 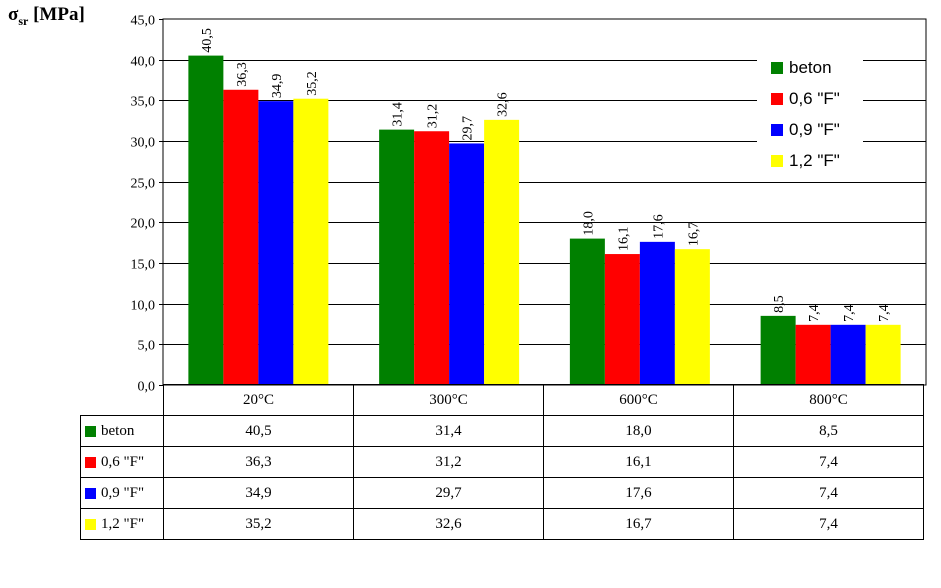 I want to click on table-cell: 35,2, so click(x=258, y=524).